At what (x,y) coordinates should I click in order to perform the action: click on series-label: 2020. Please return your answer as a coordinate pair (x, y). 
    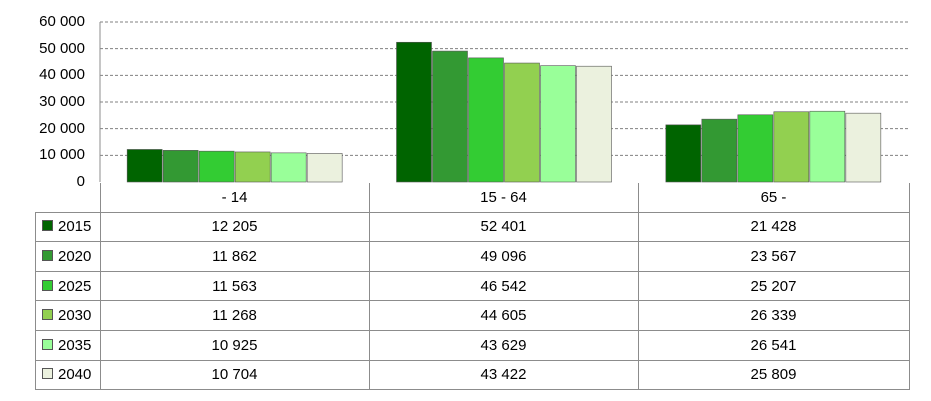
    Looking at the image, I should click on (68, 256).